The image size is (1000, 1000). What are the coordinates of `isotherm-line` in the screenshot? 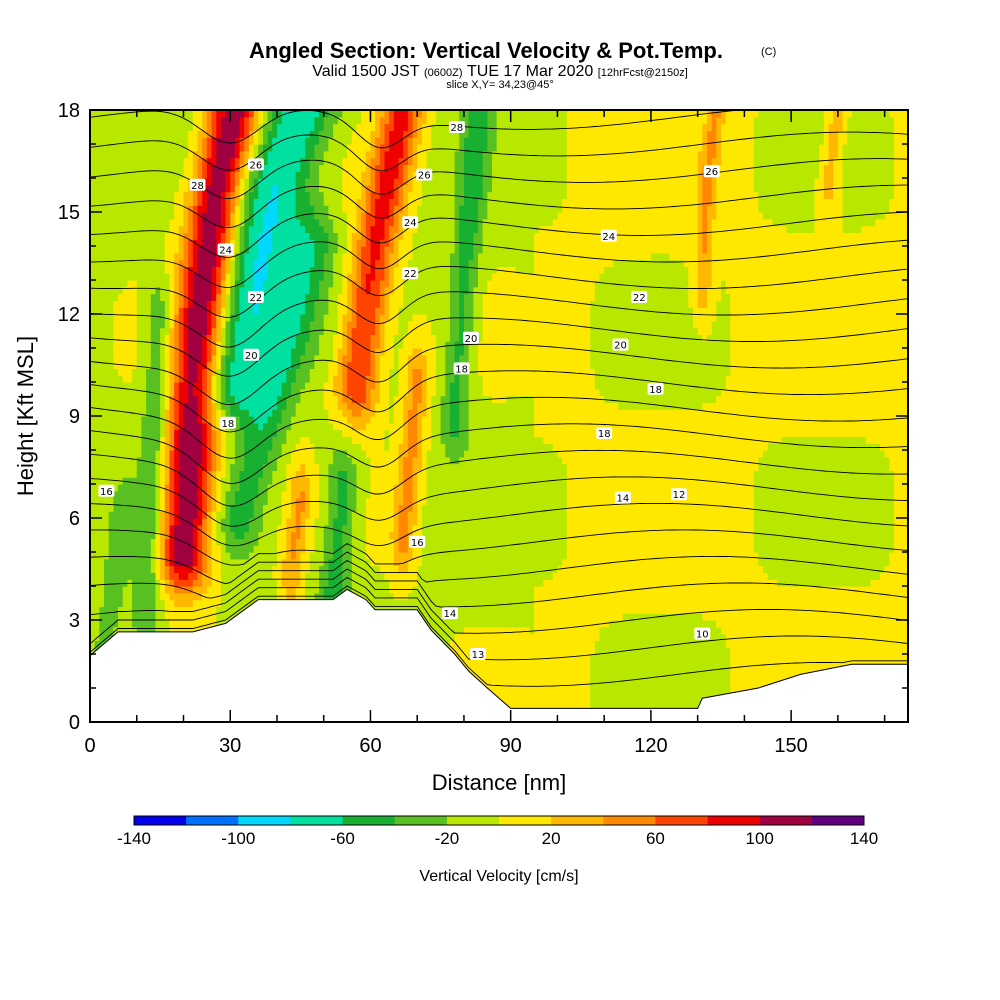 It's located at (499, 601).